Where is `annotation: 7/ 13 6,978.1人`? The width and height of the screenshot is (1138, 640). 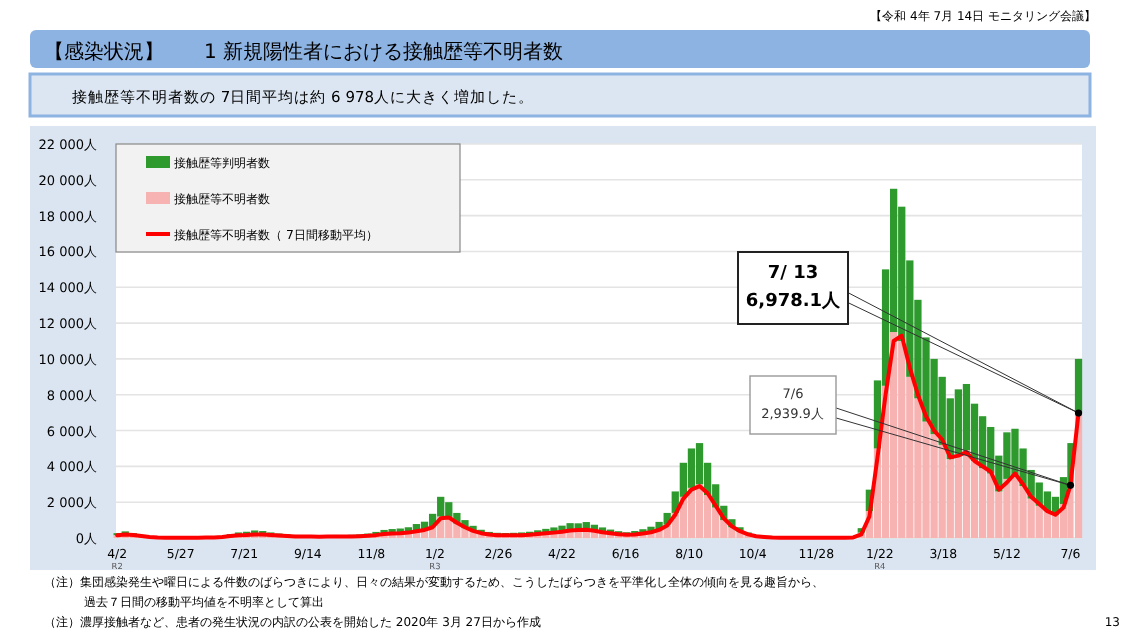 annotation: 7/ 13 6,978.1人 is located at coordinates (794, 288).